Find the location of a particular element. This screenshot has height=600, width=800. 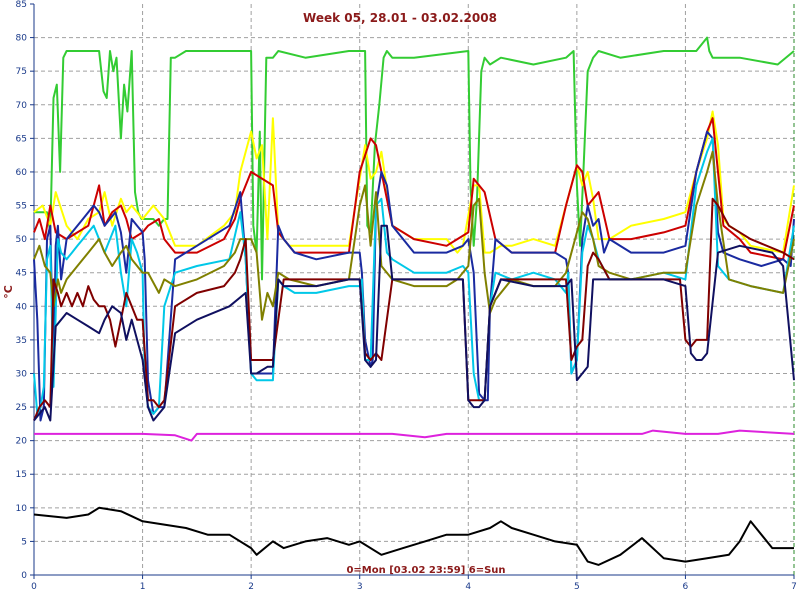

x-tick-label: 2 is located at coordinates (251, 587).